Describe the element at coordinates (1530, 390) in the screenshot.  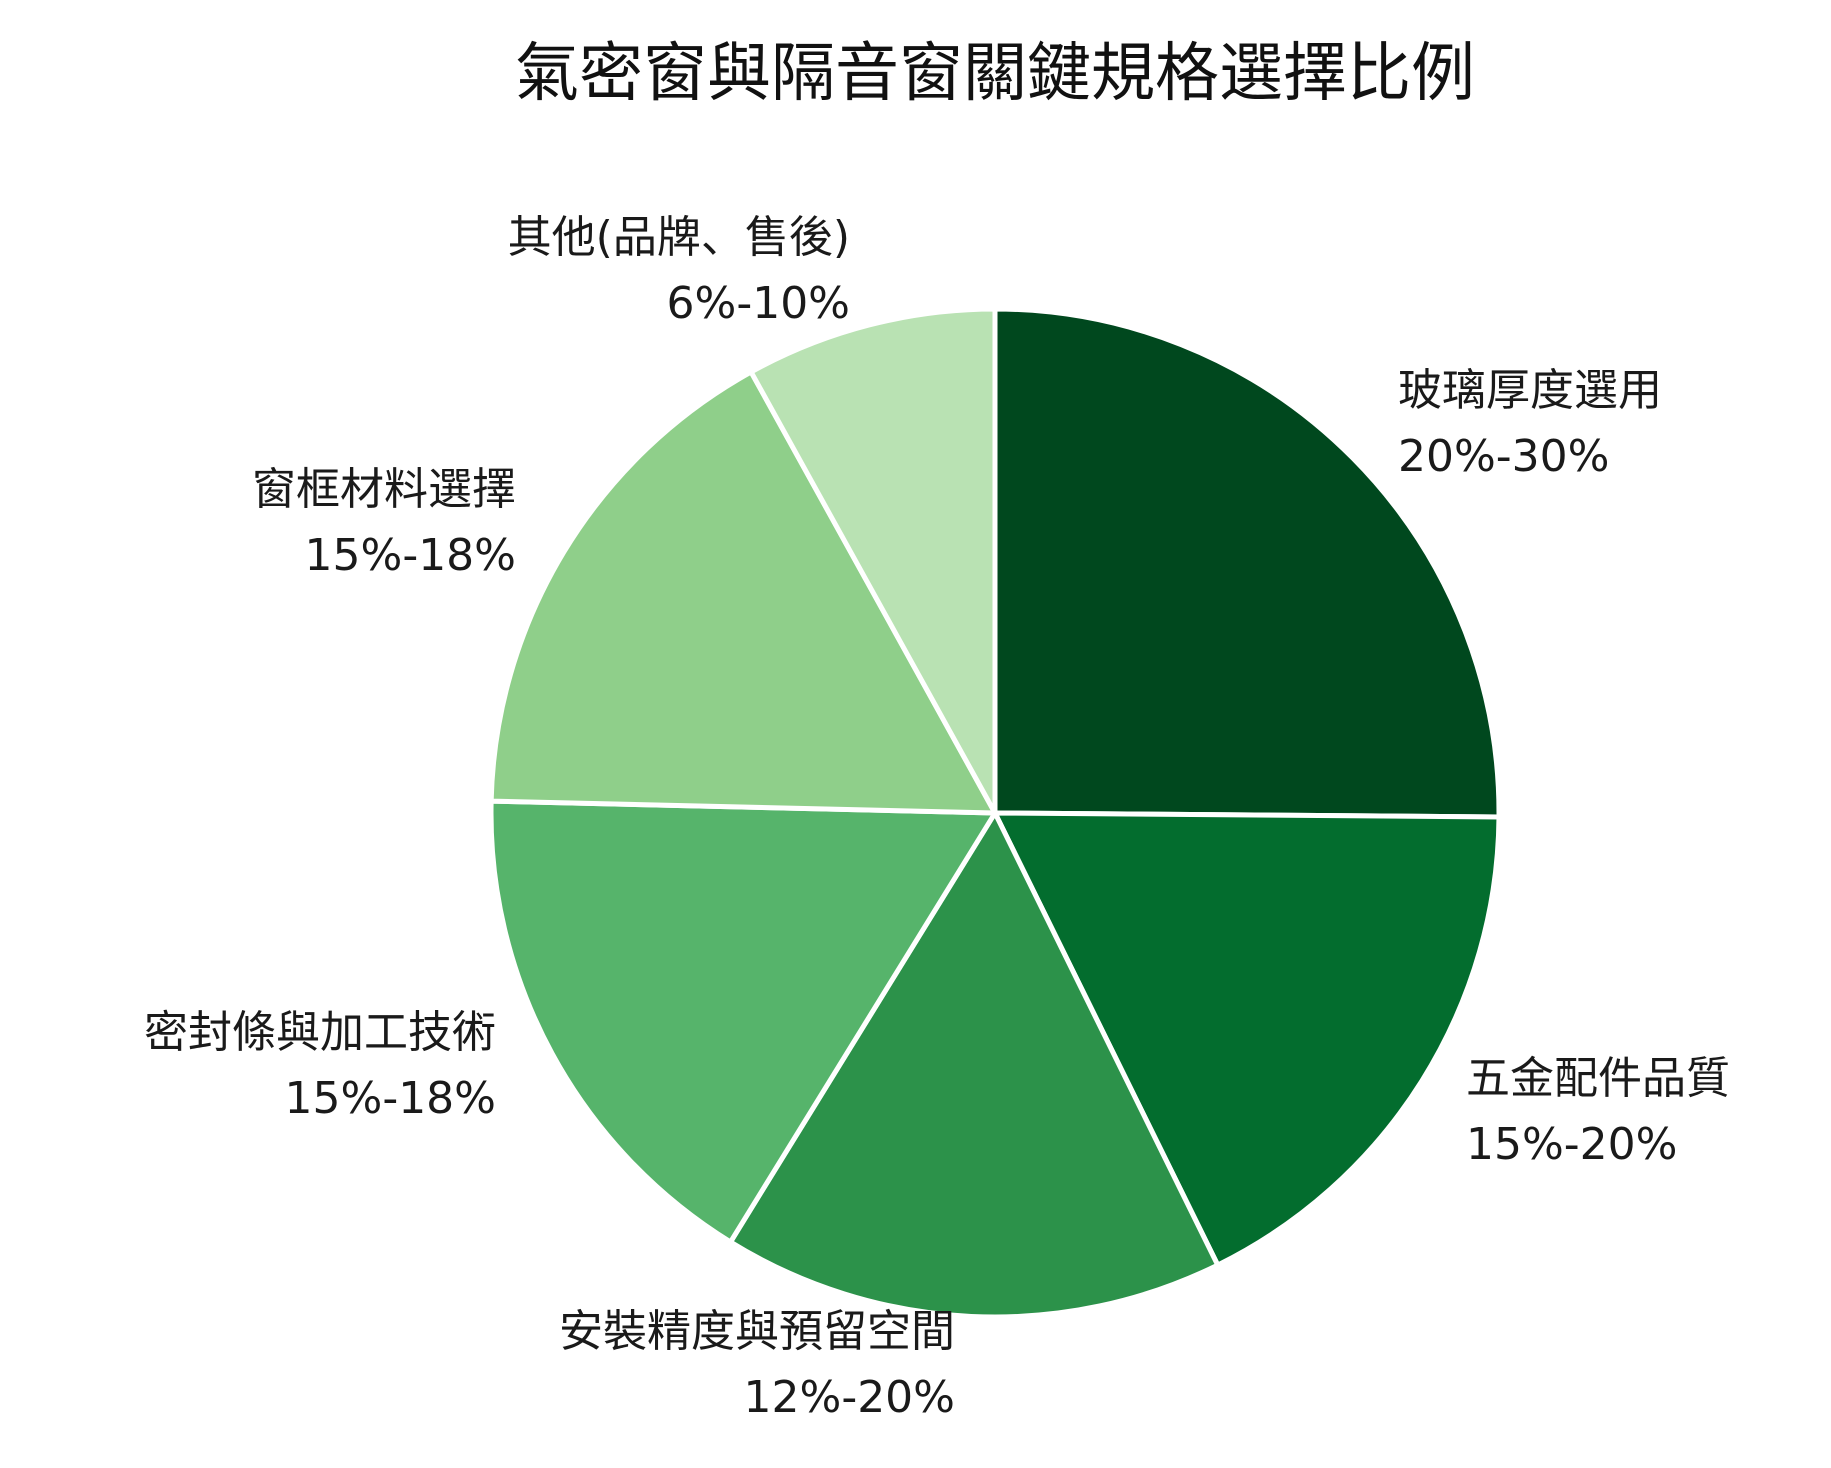
I see `slice-label-1: 玻璃厚度選用` at that location.